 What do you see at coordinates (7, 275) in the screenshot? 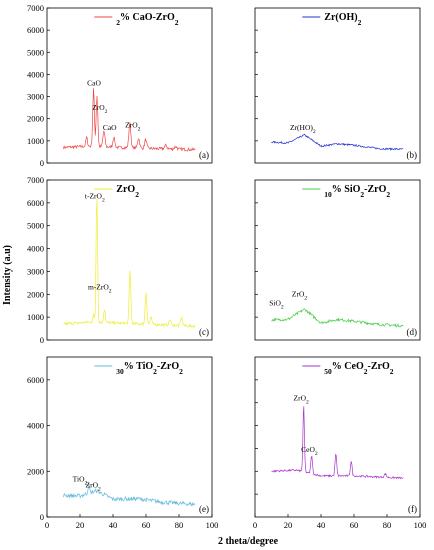
I see `y-axis-label: Intensity (a.u)` at bounding box center [7, 275].